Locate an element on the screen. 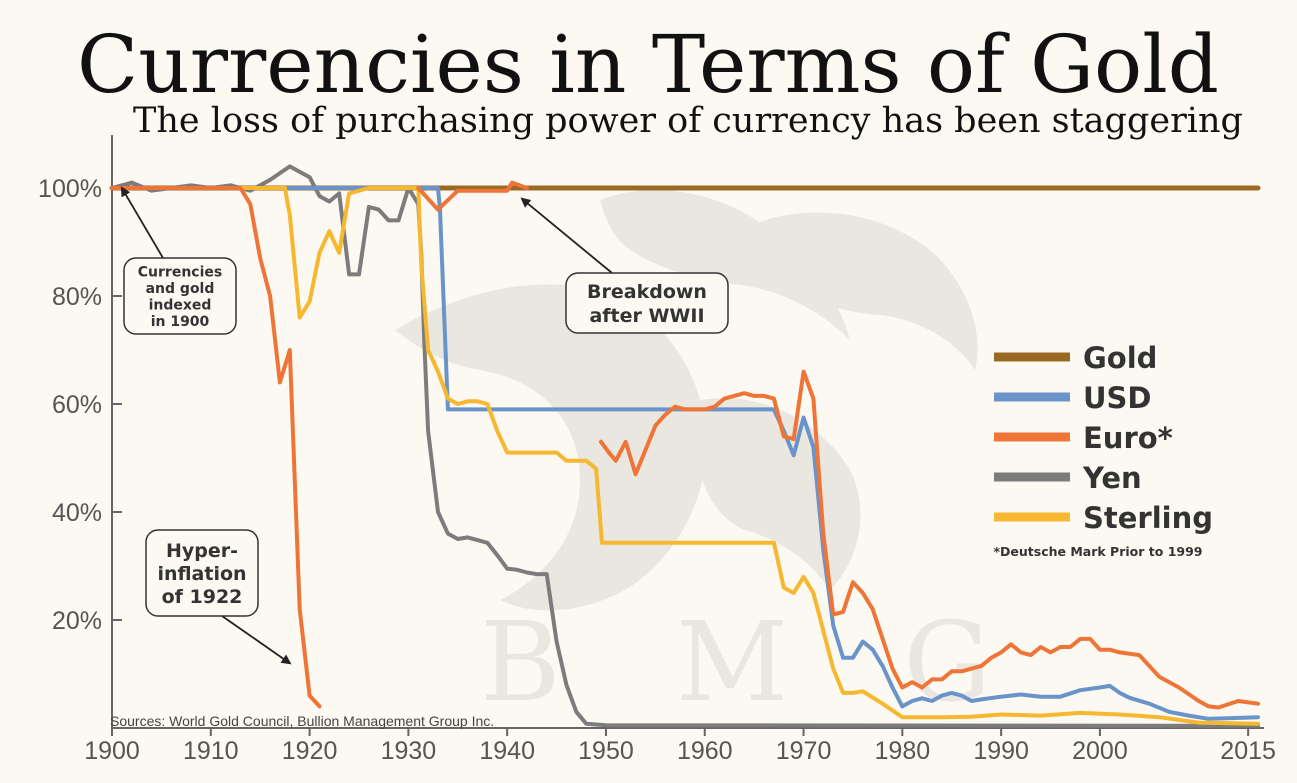  x-tick-label: 1980 is located at coordinates (903, 751).